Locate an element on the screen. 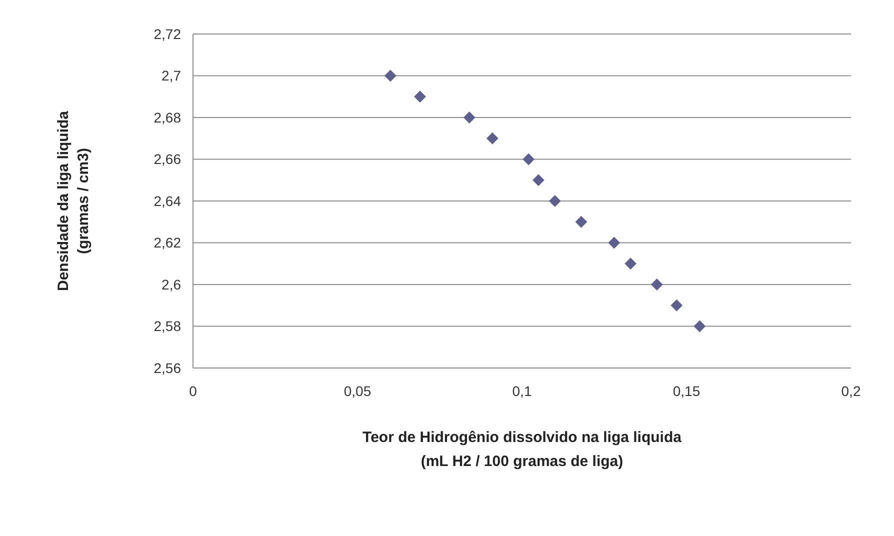 The height and width of the screenshot is (536, 894). y-tick-label: 2,7 is located at coordinates (172, 76).